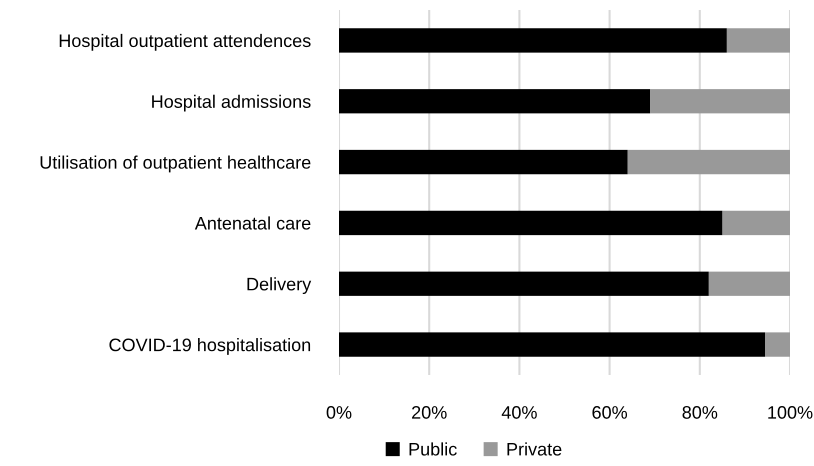 Image resolution: width=814 pixels, height=466 pixels. Describe the element at coordinates (534, 449) in the screenshot. I see `legend-label: Private` at that location.